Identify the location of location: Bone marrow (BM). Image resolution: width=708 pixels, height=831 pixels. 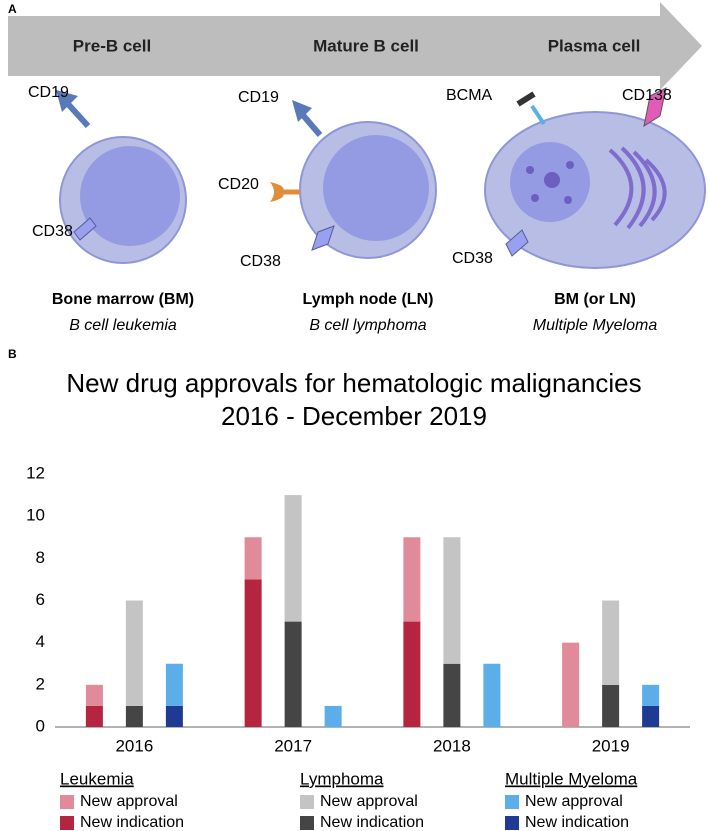
(123, 299).